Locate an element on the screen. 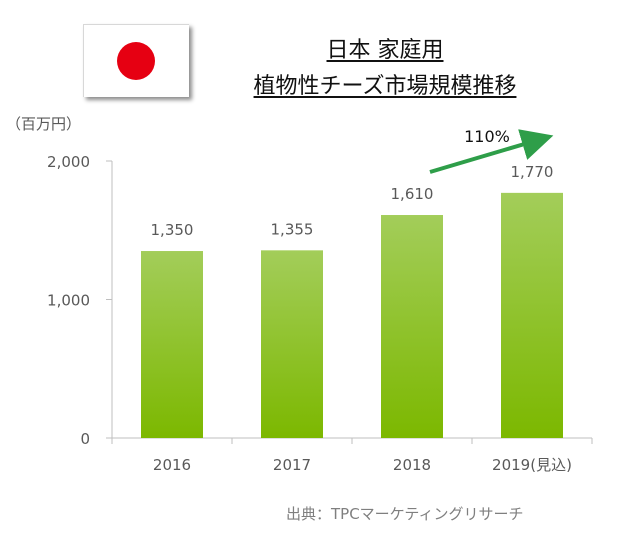  source-note: 出典：TPCマーケティングリサーチ is located at coordinates (405, 514).